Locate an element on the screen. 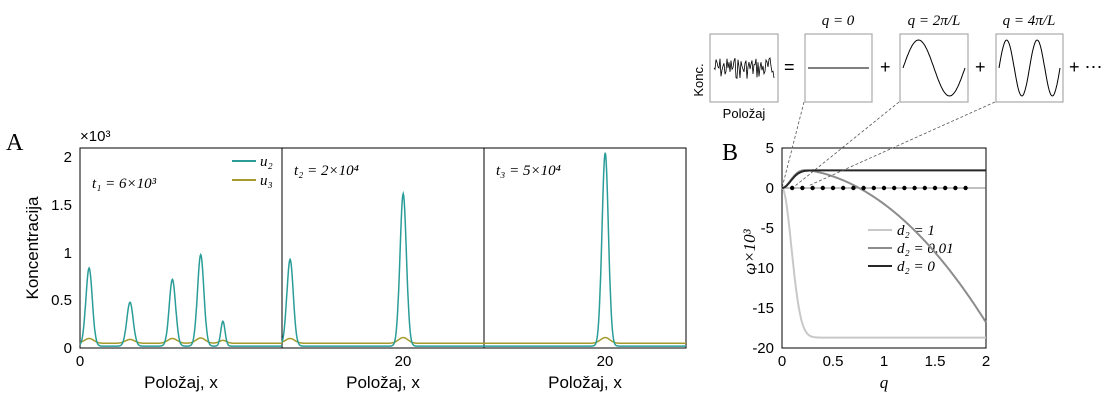 This screenshot has height=393, width=1110. x-axis-label-1: Položaj, x is located at coordinates (181, 382).